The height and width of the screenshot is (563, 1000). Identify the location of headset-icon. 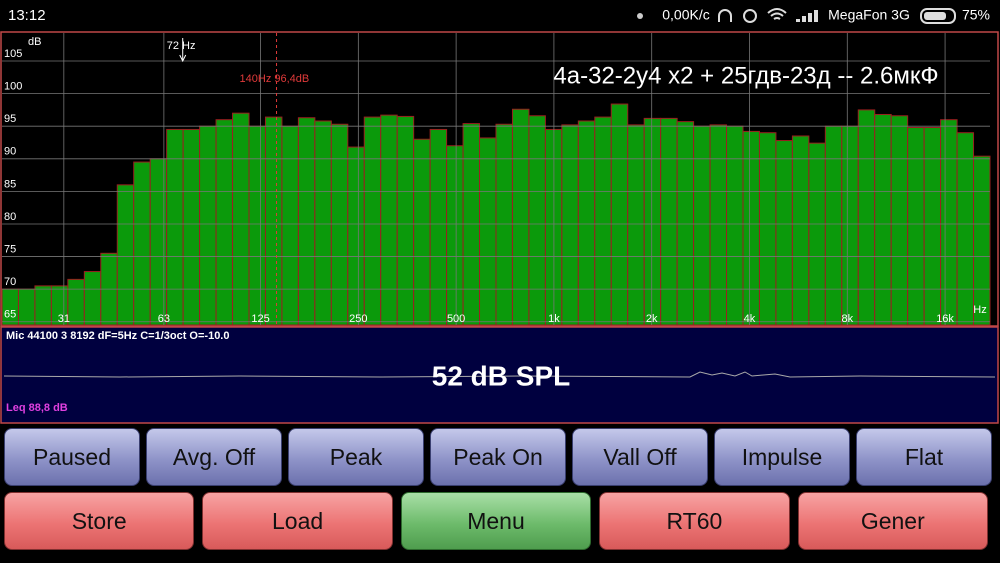
(725, 15).